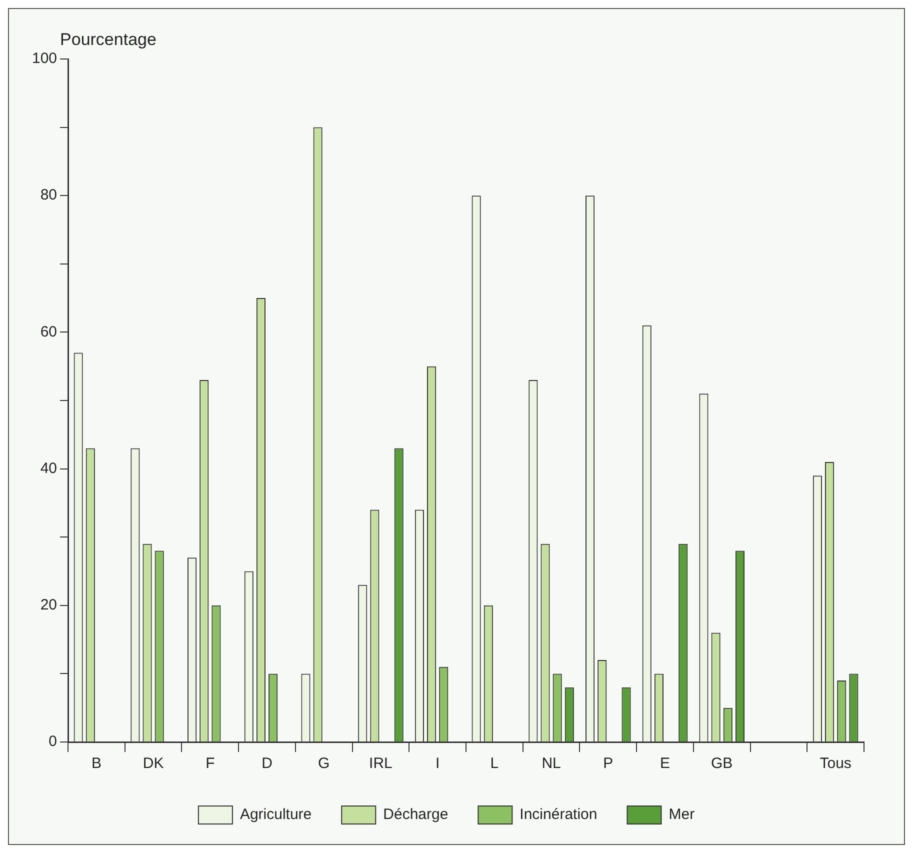 The height and width of the screenshot is (861, 917). Describe the element at coordinates (108, 40) in the screenshot. I see `y-axis-title: Pourcentage` at that location.